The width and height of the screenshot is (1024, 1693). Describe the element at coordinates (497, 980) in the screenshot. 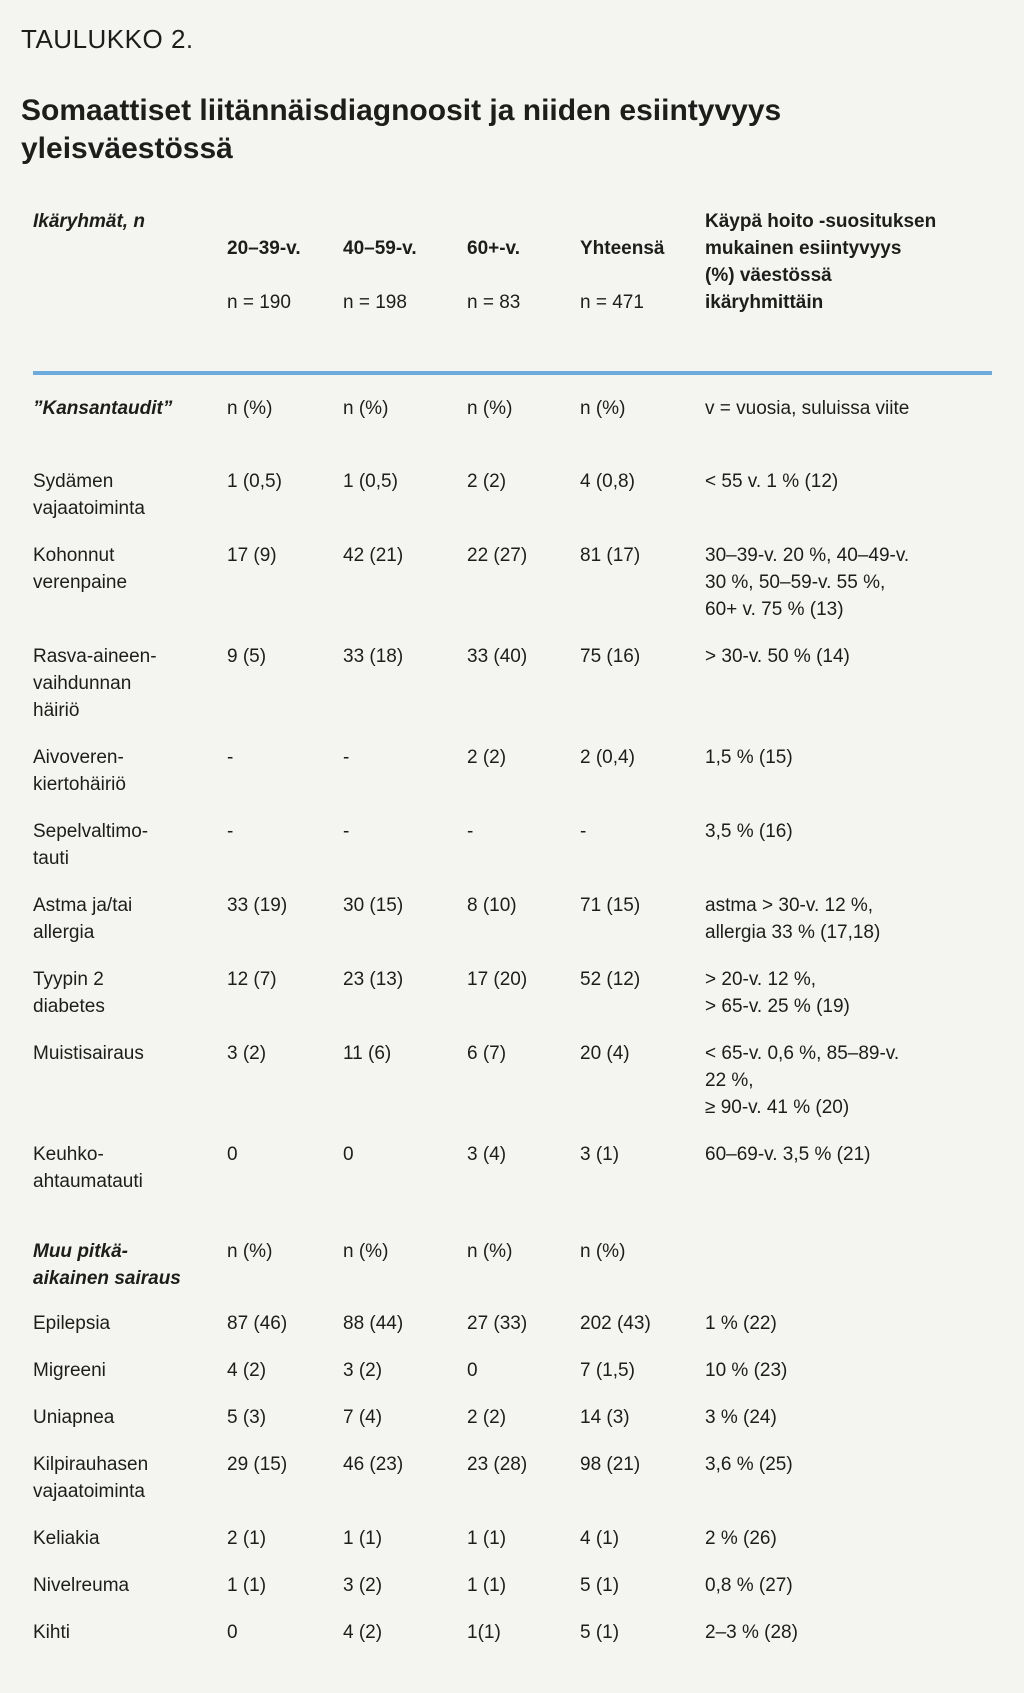

I see `cell-60plus: 17 (20)` at that location.